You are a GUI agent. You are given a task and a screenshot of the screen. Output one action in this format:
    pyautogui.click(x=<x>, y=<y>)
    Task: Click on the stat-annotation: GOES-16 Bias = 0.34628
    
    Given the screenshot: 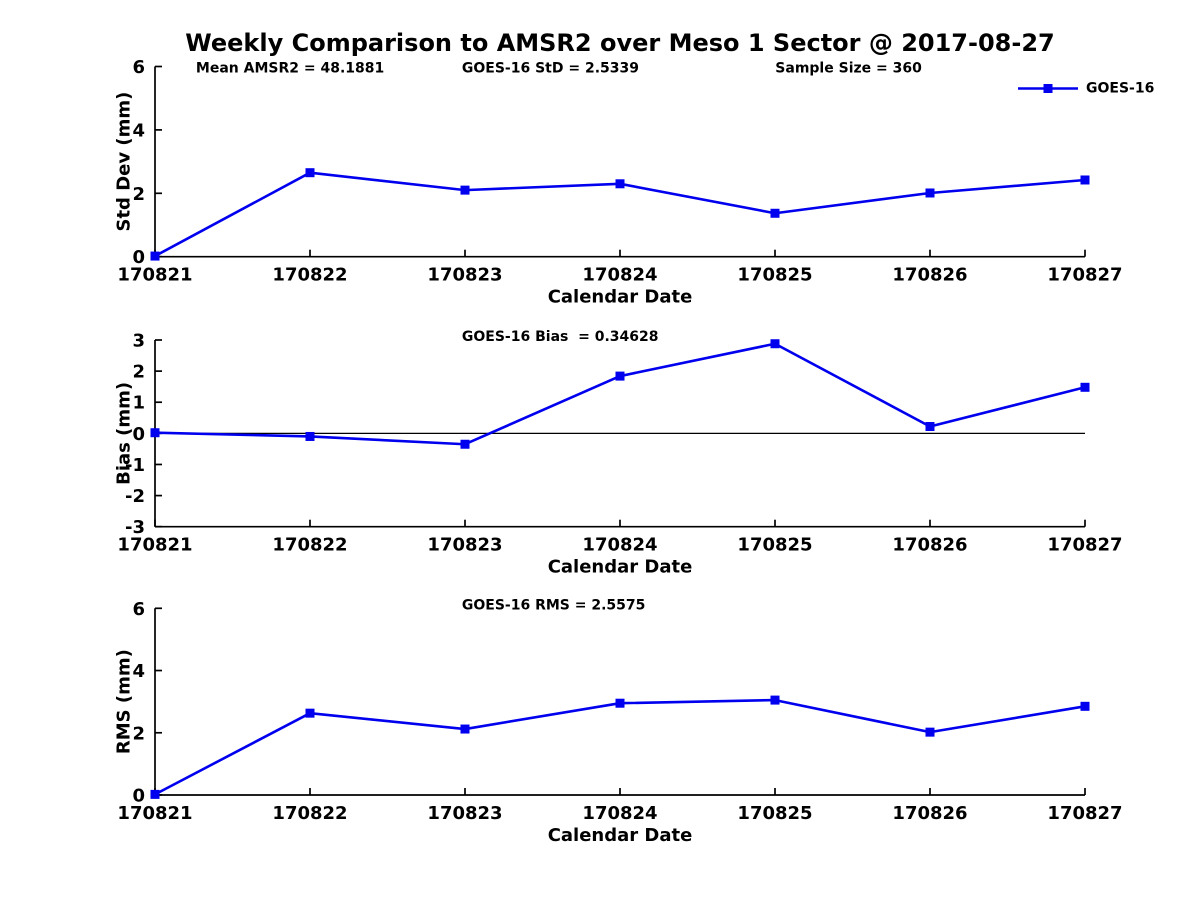 What is the action you would take?
    pyautogui.click(x=560, y=337)
    